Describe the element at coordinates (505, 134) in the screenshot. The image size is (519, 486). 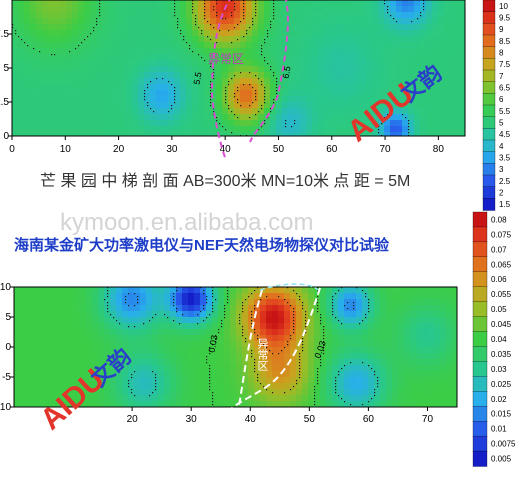
I see `colorbar-label: 4.5` at that location.